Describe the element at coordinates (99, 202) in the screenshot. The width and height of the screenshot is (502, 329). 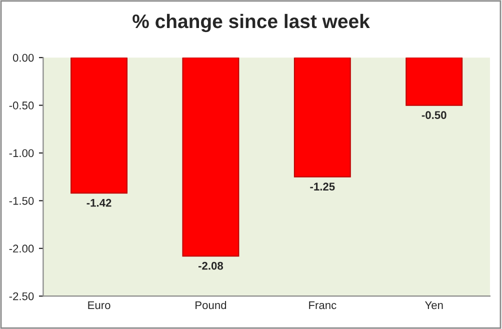
I see `data-label: -1.42` at that location.